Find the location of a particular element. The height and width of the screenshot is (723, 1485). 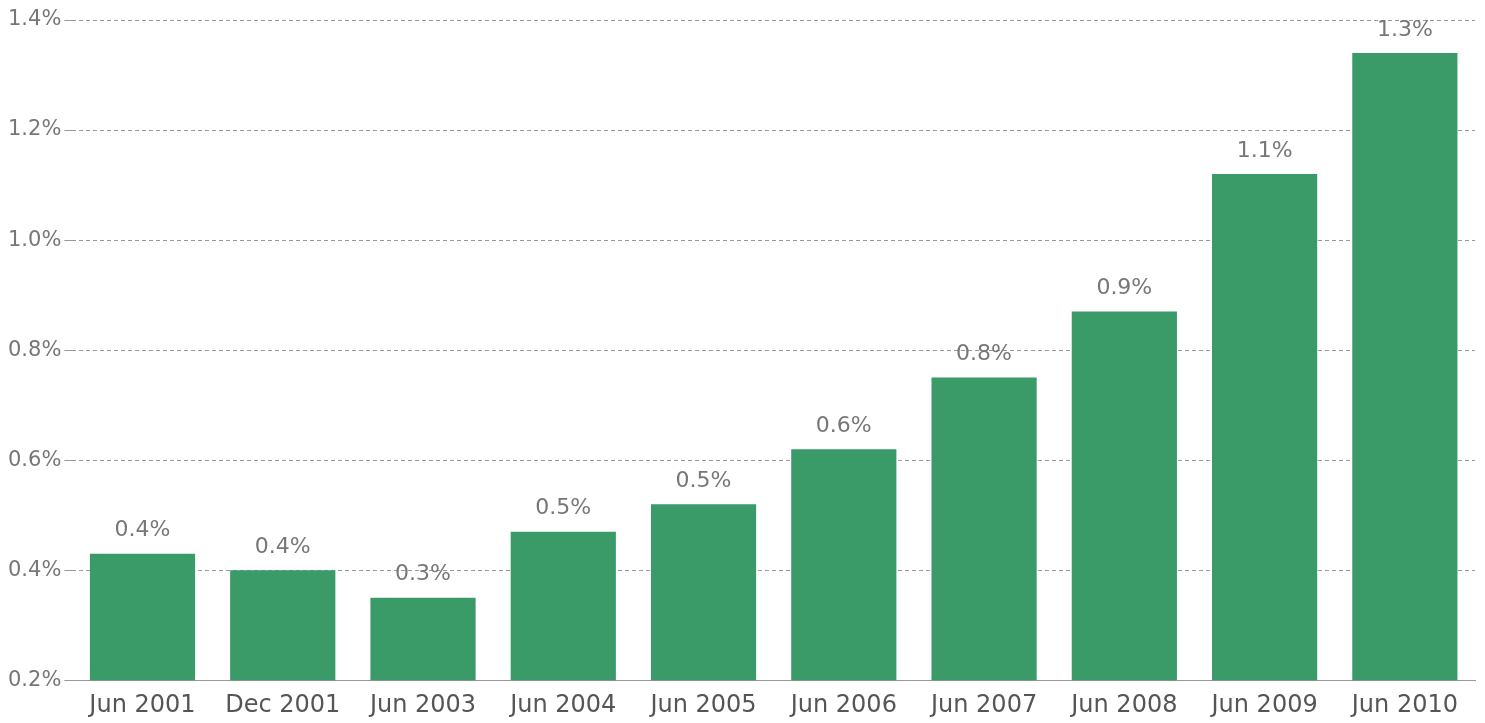

data-label: 0.6% is located at coordinates (843, 424).